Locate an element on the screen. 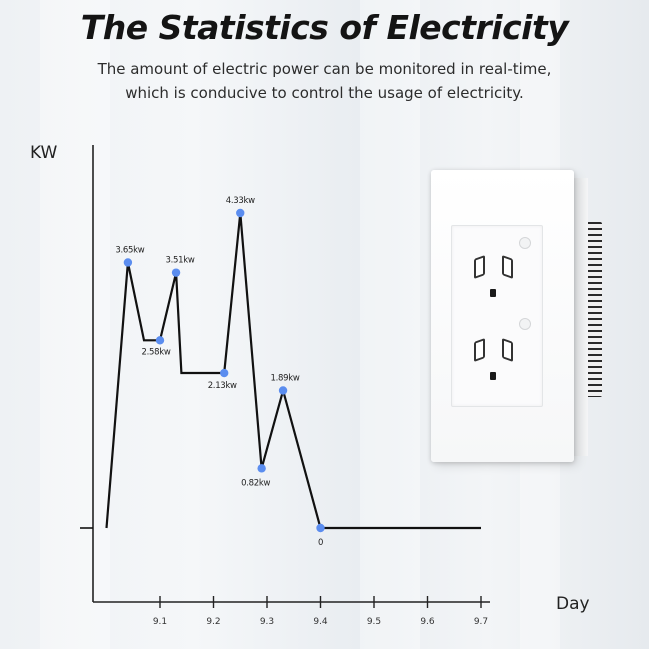  outlet-lower is located at coordinates (496, 363).